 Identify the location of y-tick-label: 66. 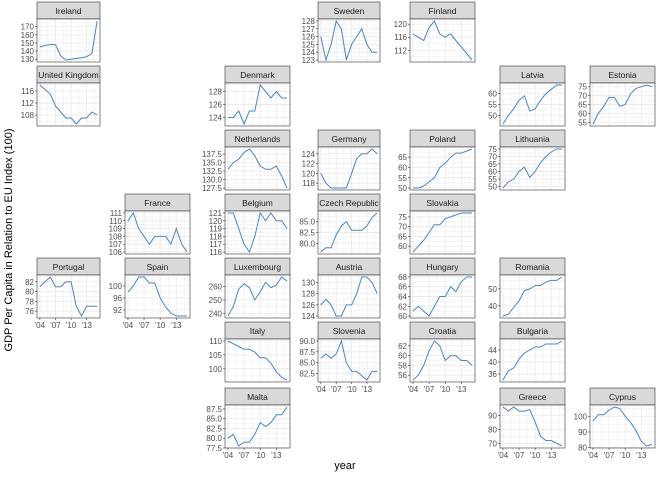
(402, 287).